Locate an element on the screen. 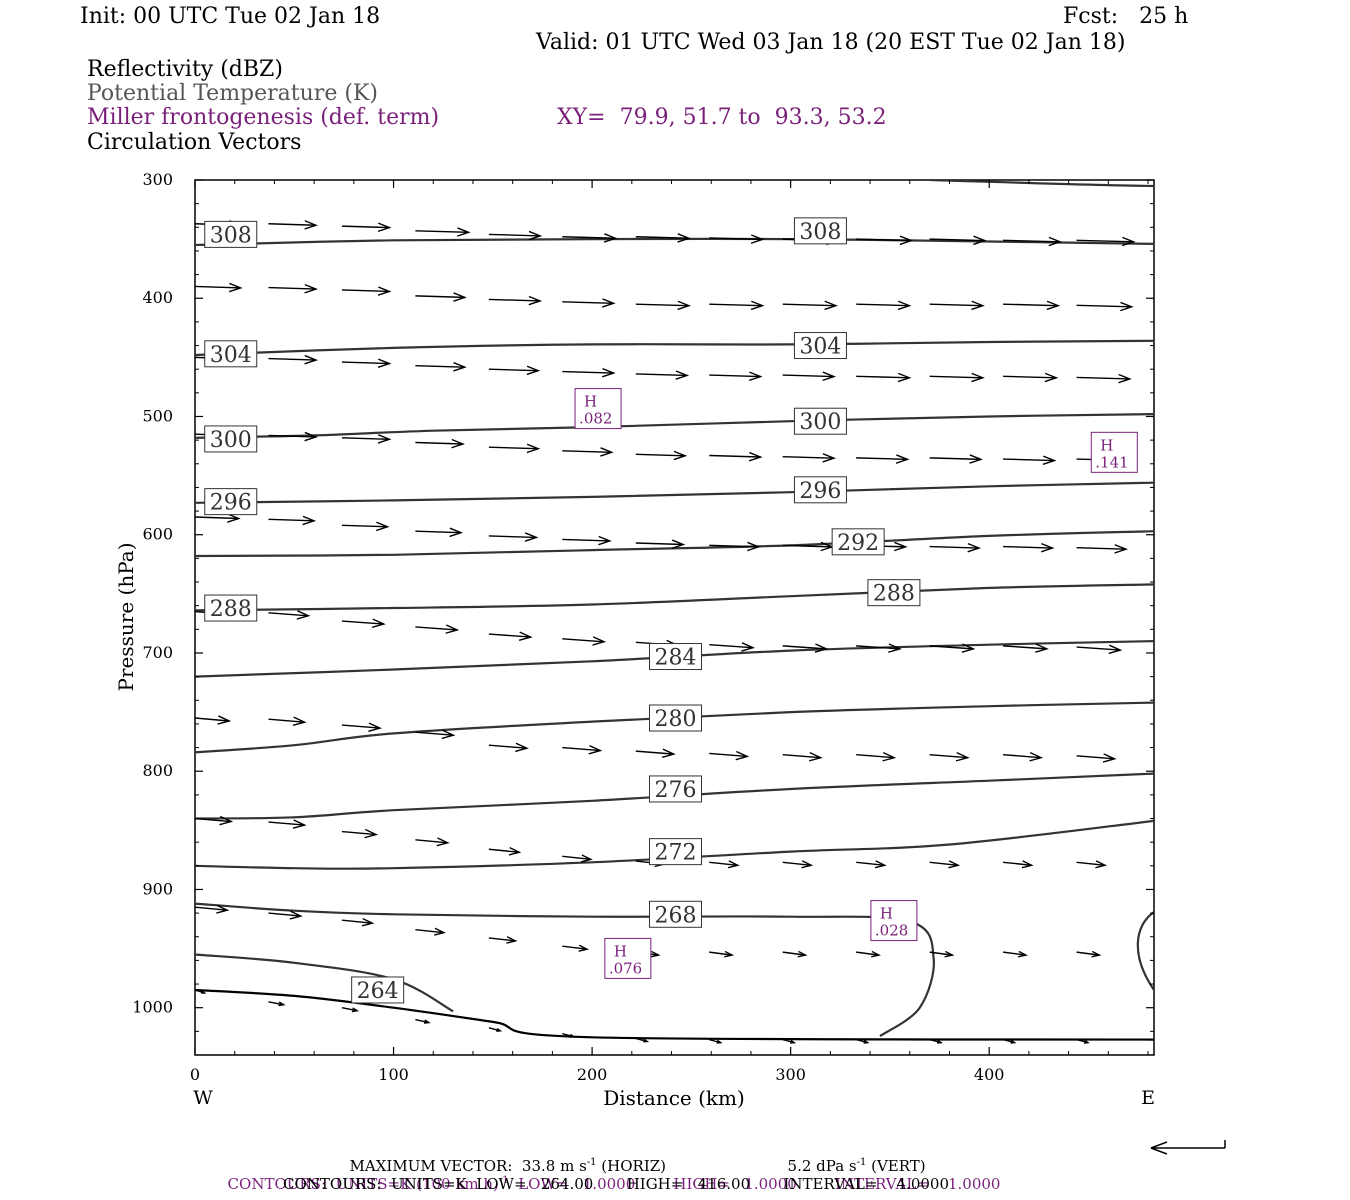  footer-vert: 5.2 dPa s-1 (VERT) is located at coordinates (852, 1157).